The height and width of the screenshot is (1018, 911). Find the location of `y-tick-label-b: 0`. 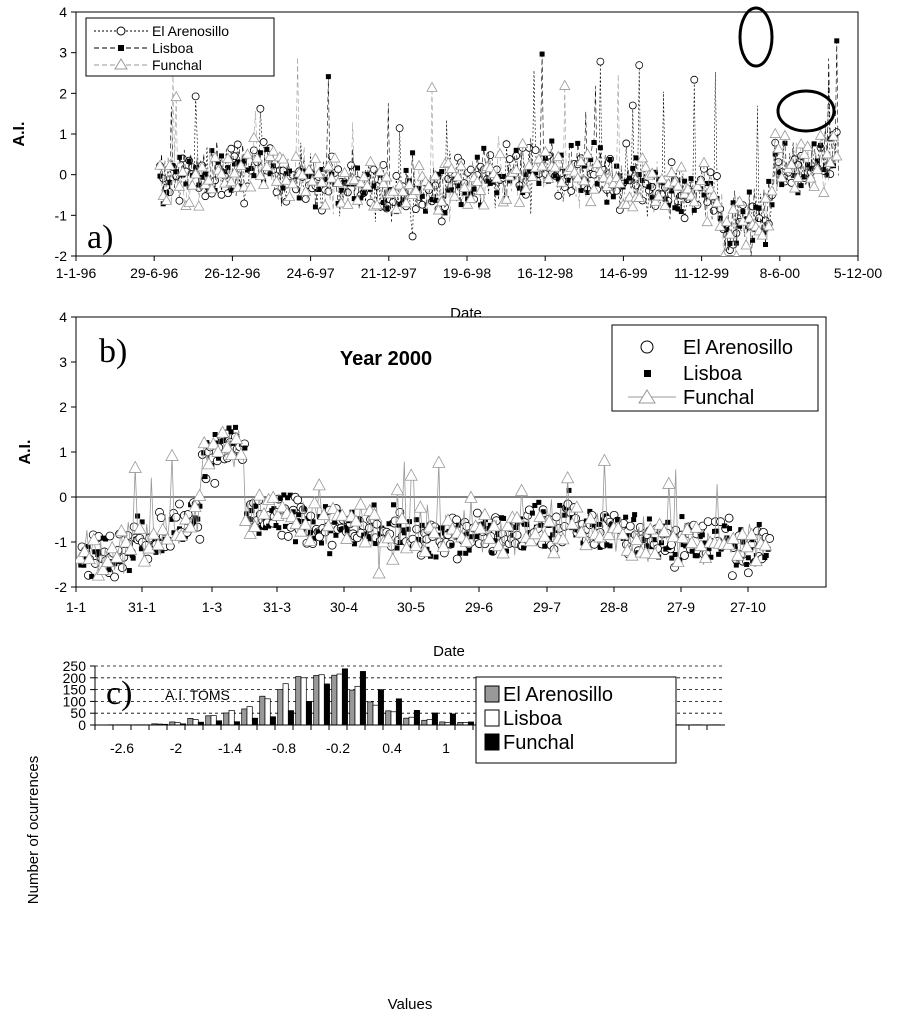

y-tick-label-b: 0 is located at coordinates (63, 497).